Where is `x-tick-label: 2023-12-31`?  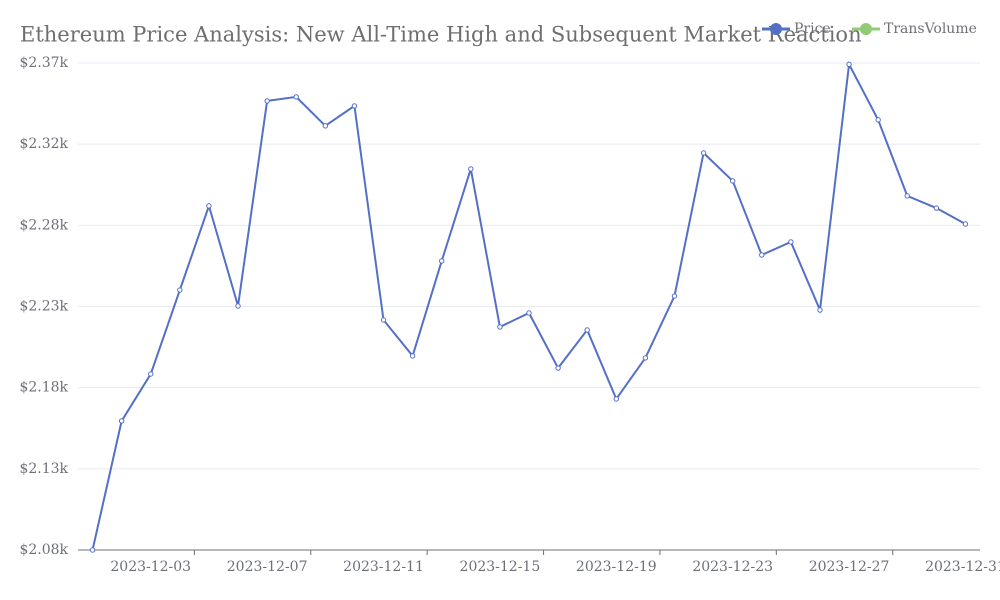 x-tick-label: 2023-12-31 is located at coordinates (962, 567).